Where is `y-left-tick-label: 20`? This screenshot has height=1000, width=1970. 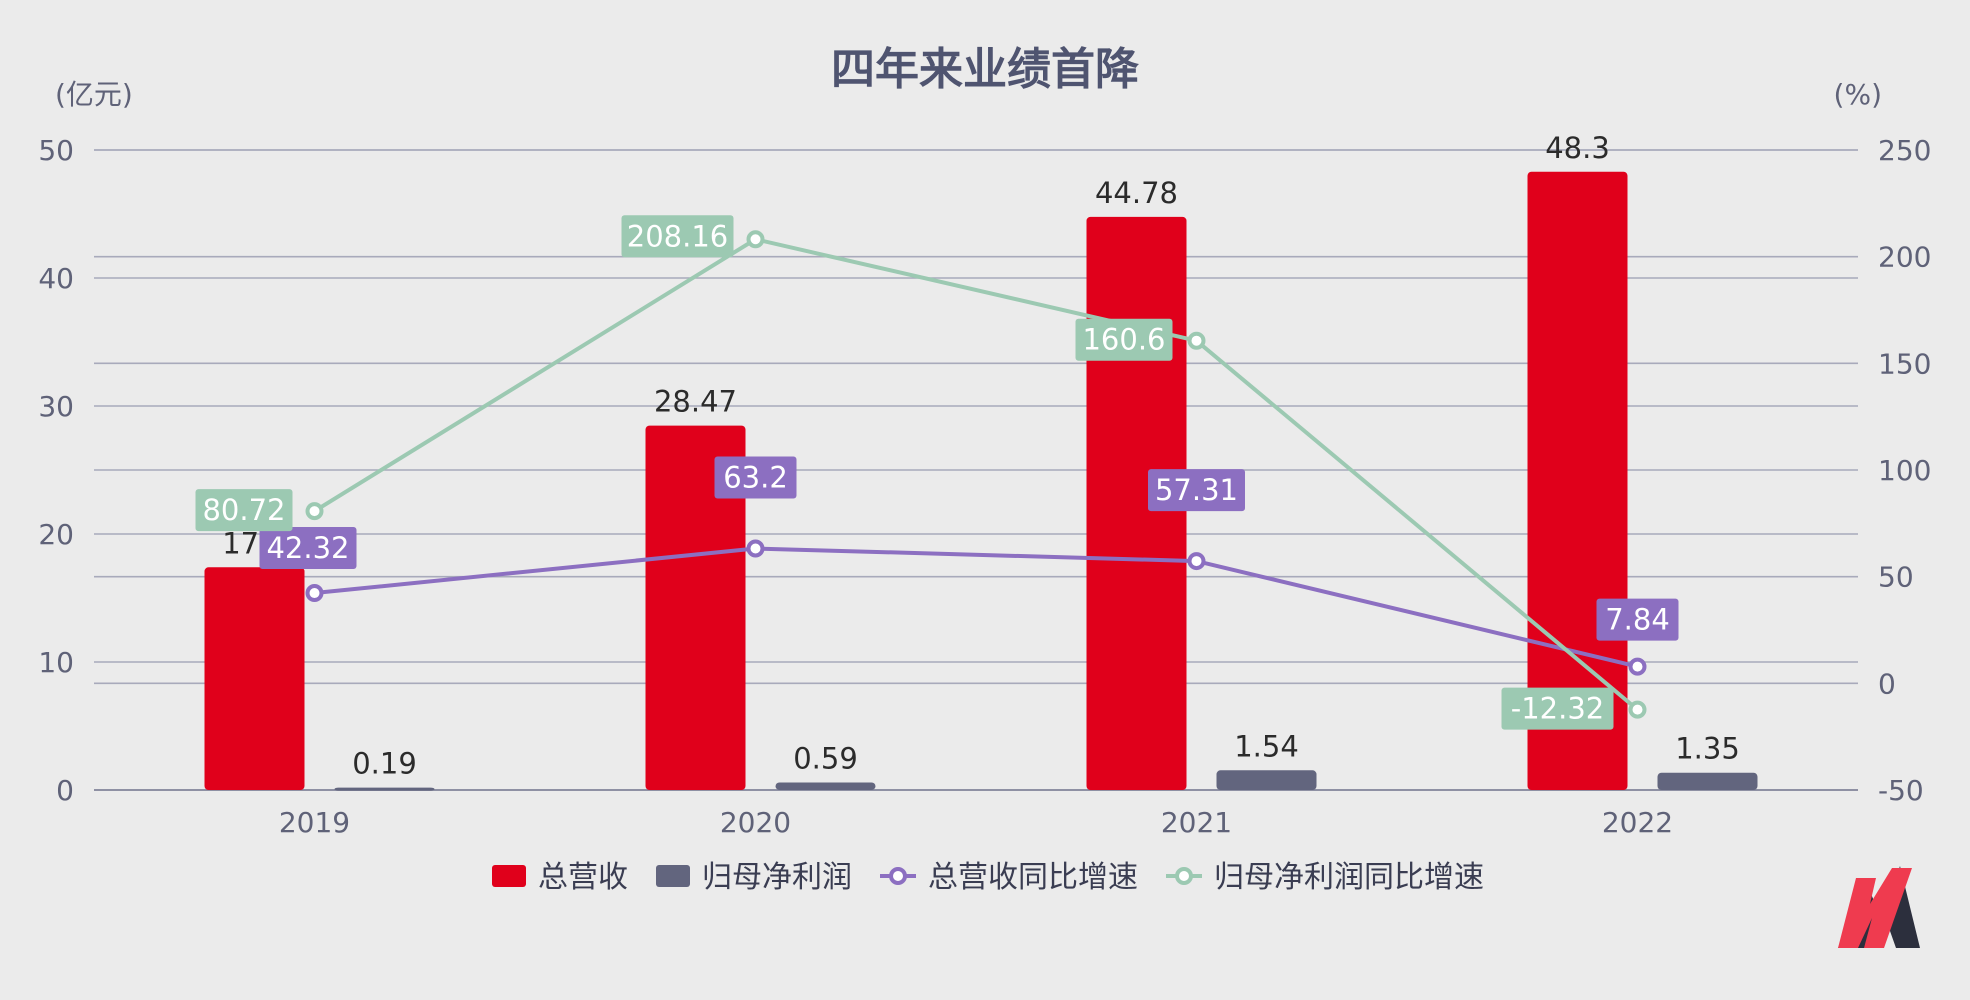 y-left-tick-label: 20 is located at coordinates (56, 534).